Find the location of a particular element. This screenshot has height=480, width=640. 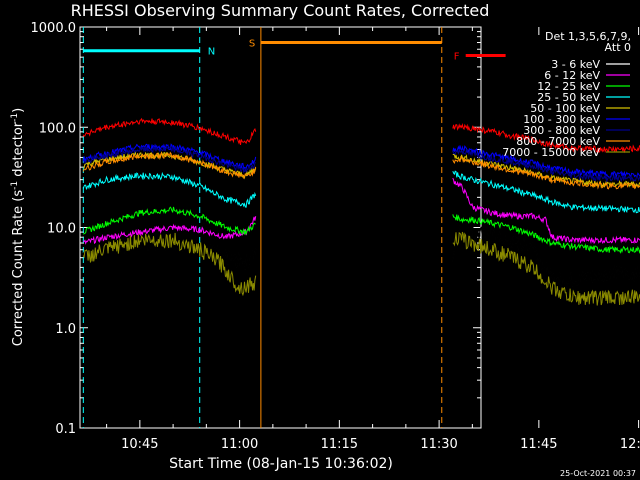

legend-entry-label: 300 - 800 keV is located at coordinates (561, 130).